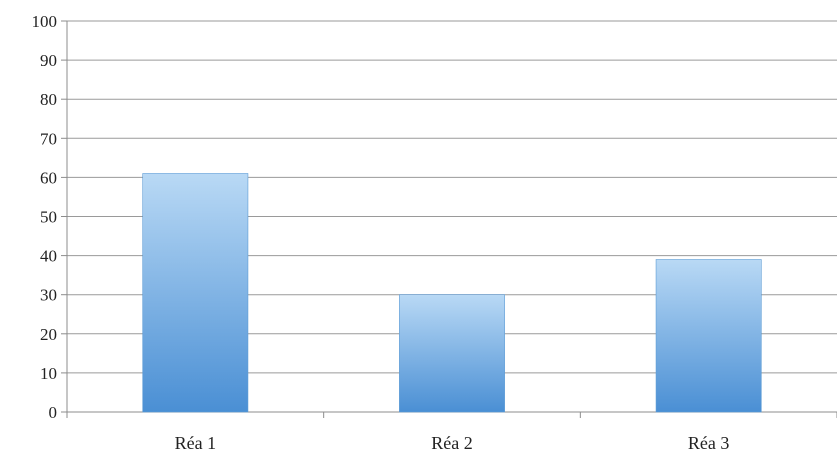 This screenshot has height=465, width=837. I want to click on x-axis-tick-labels: Réa 1 Réa 2 Réa 3, so click(452, 443).